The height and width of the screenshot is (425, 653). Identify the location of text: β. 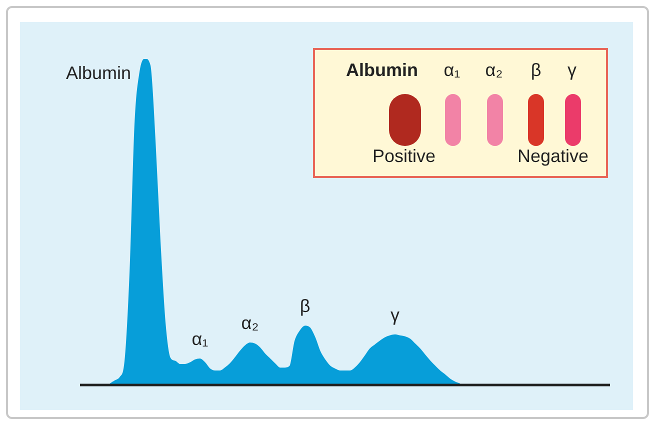
(536, 70).